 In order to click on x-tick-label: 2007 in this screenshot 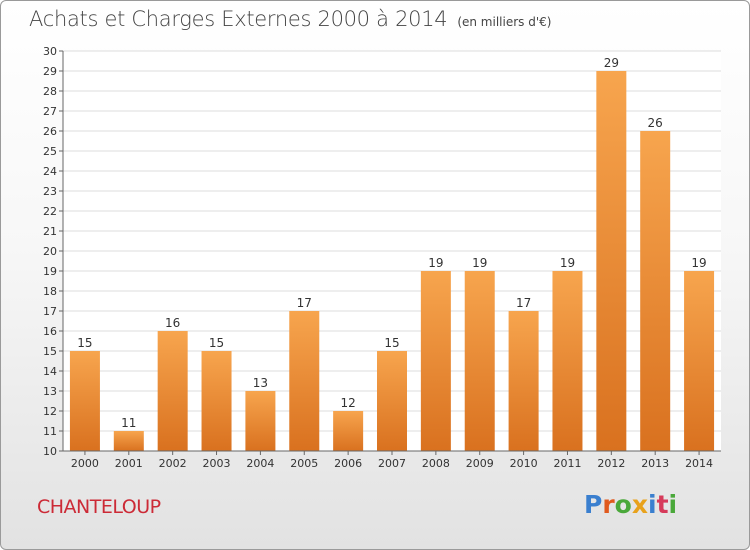, I will do `click(392, 463)`.